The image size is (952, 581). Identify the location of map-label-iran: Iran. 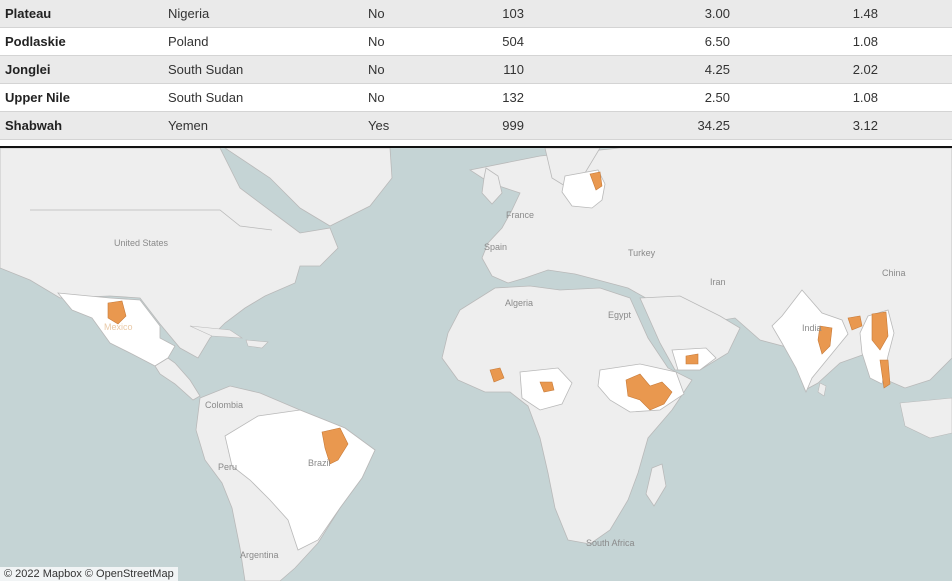
(718, 282).